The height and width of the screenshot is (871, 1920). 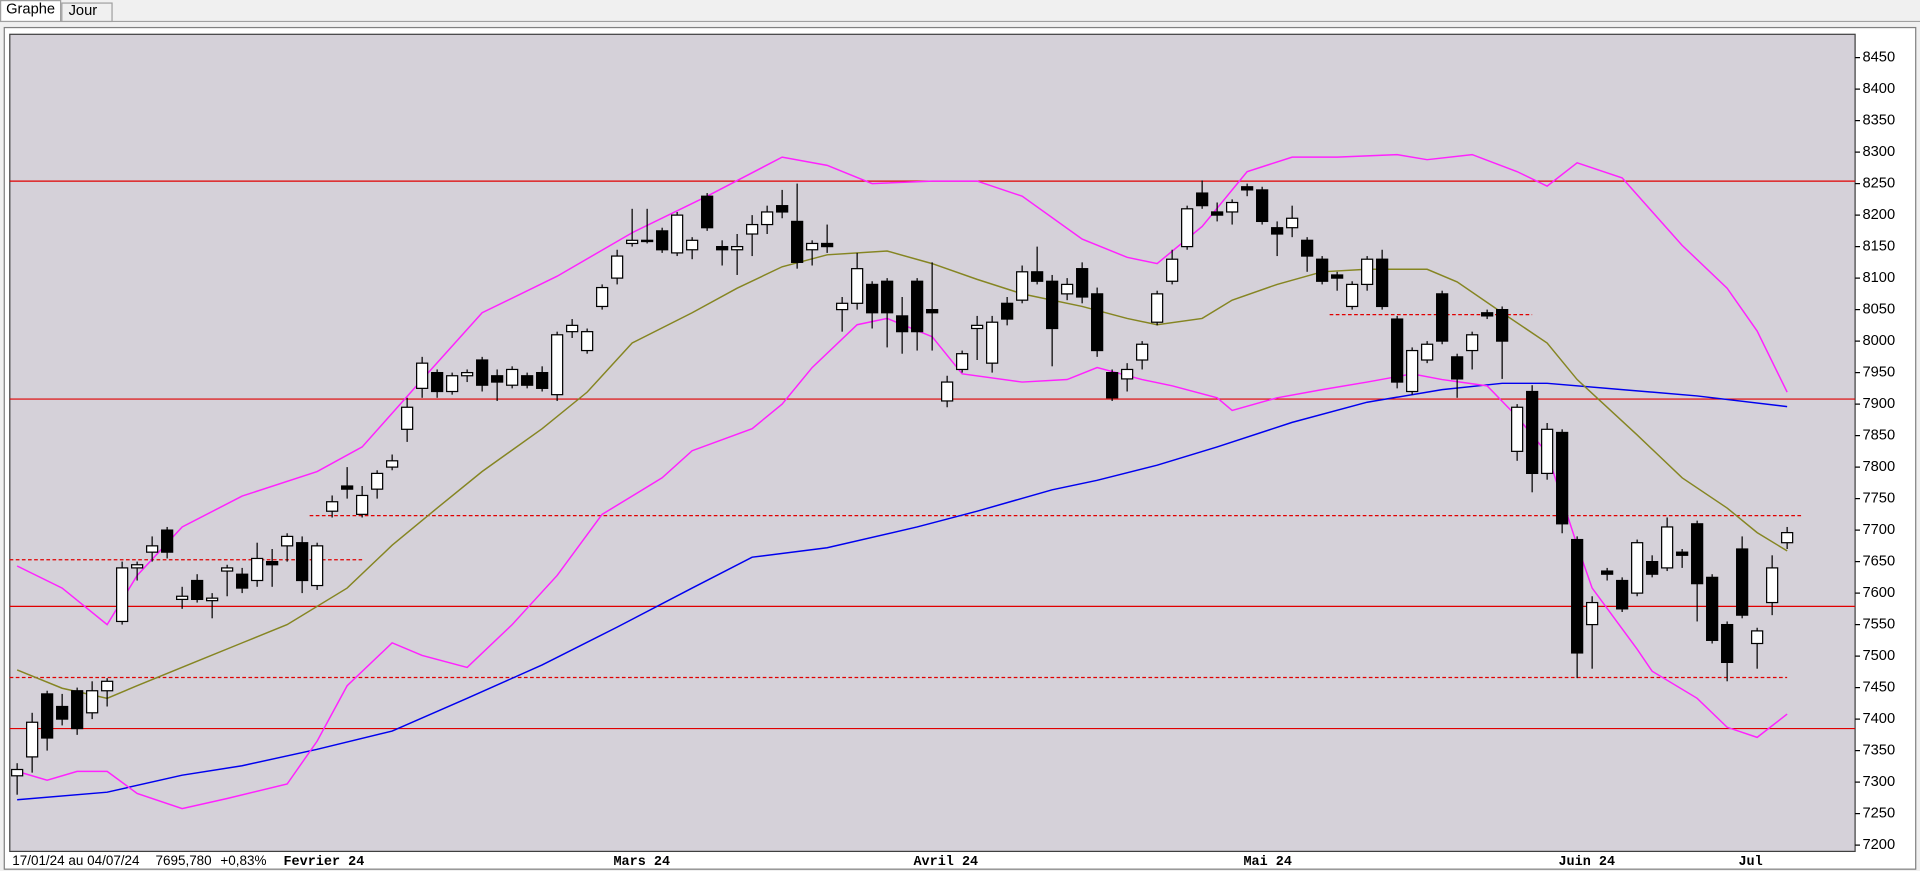 I want to click on y-tick-label: 8300, so click(x=1878, y=152).